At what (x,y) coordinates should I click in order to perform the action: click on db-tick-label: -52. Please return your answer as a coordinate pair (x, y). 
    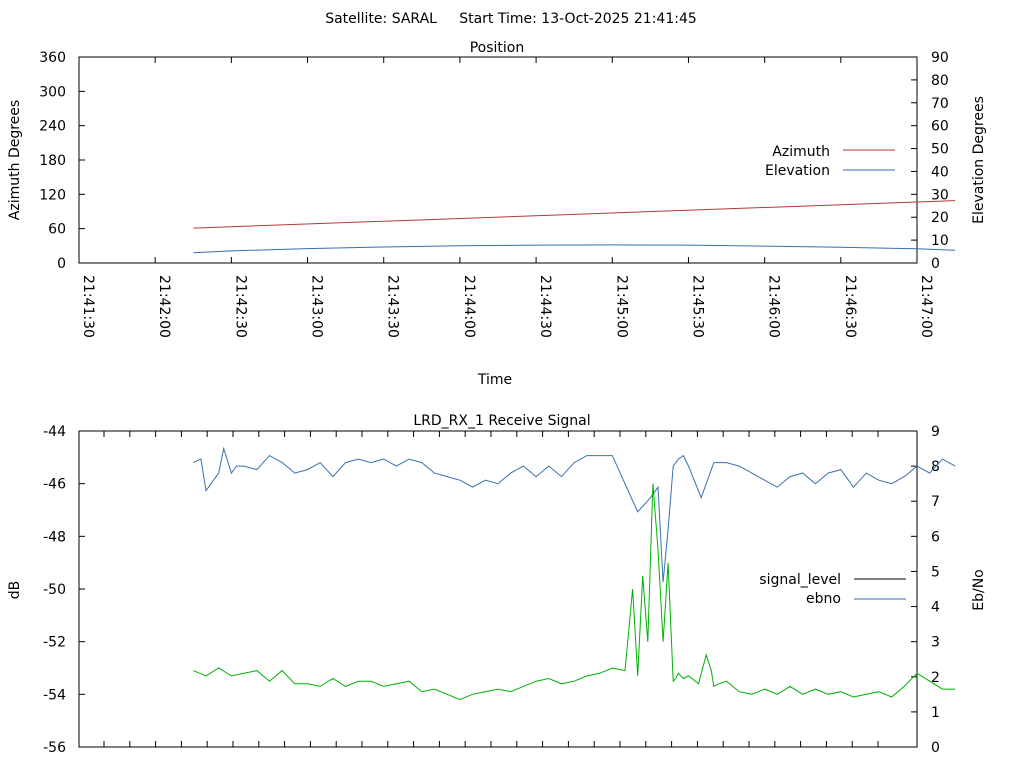
    Looking at the image, I should click on (54, 643).